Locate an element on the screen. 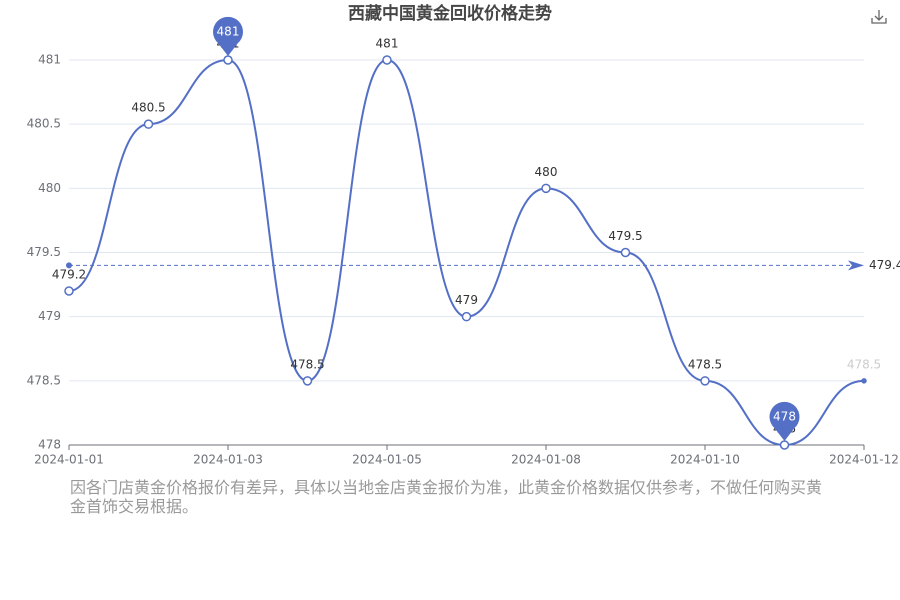 The image size is (900, 600). x-tick-label: 2024-01-05 is located at coordinates (387, 460).